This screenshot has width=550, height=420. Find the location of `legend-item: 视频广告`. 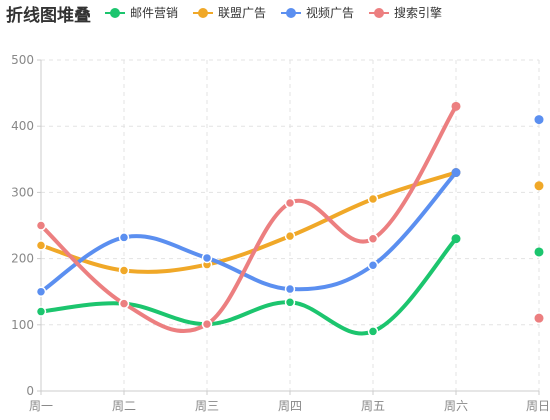

legend-item: 视频广告 is located at coordinates (317, 12).